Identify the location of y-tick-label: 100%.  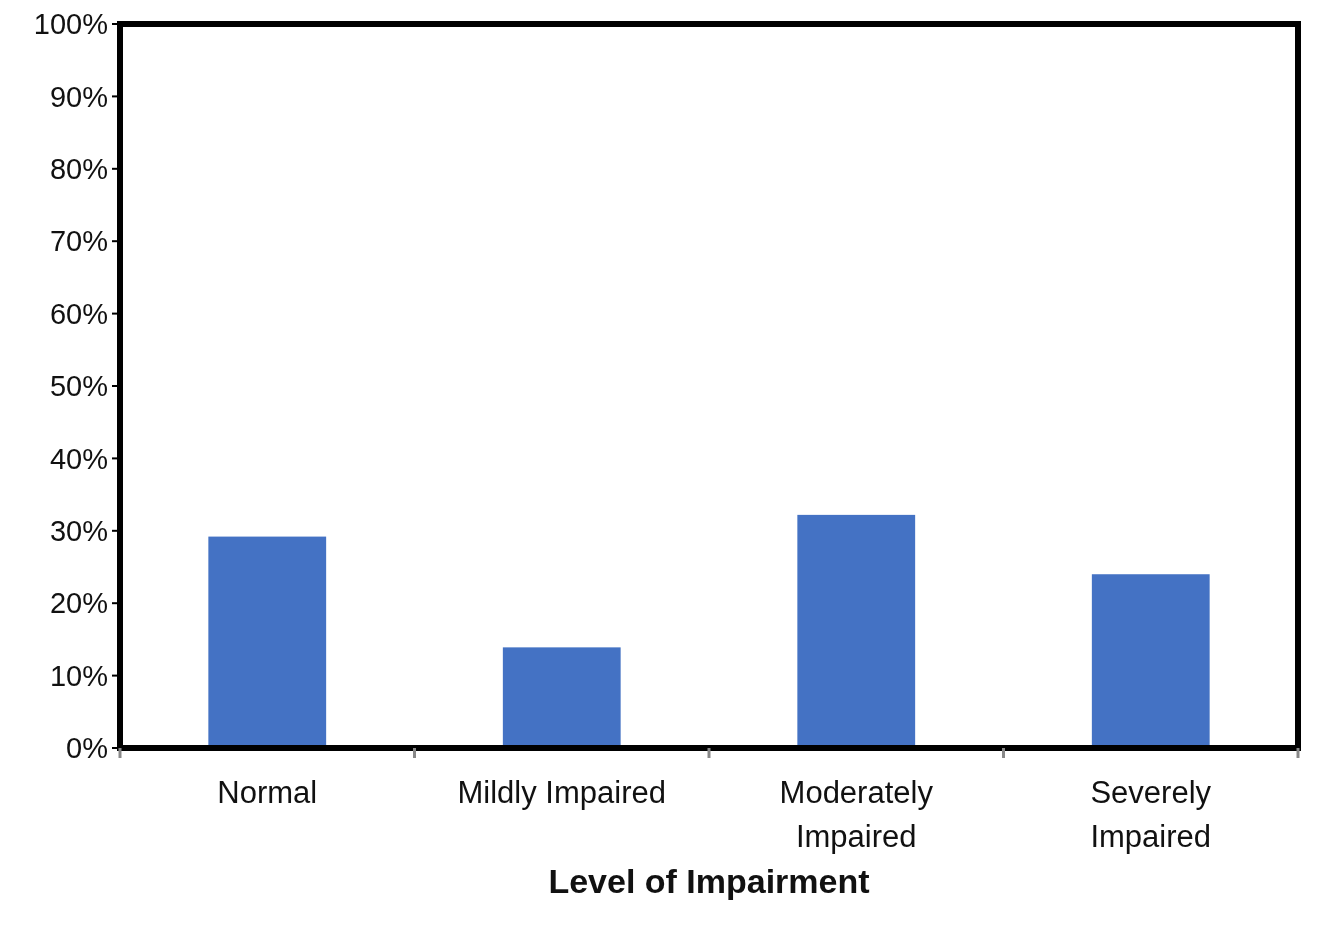
(70, 24).